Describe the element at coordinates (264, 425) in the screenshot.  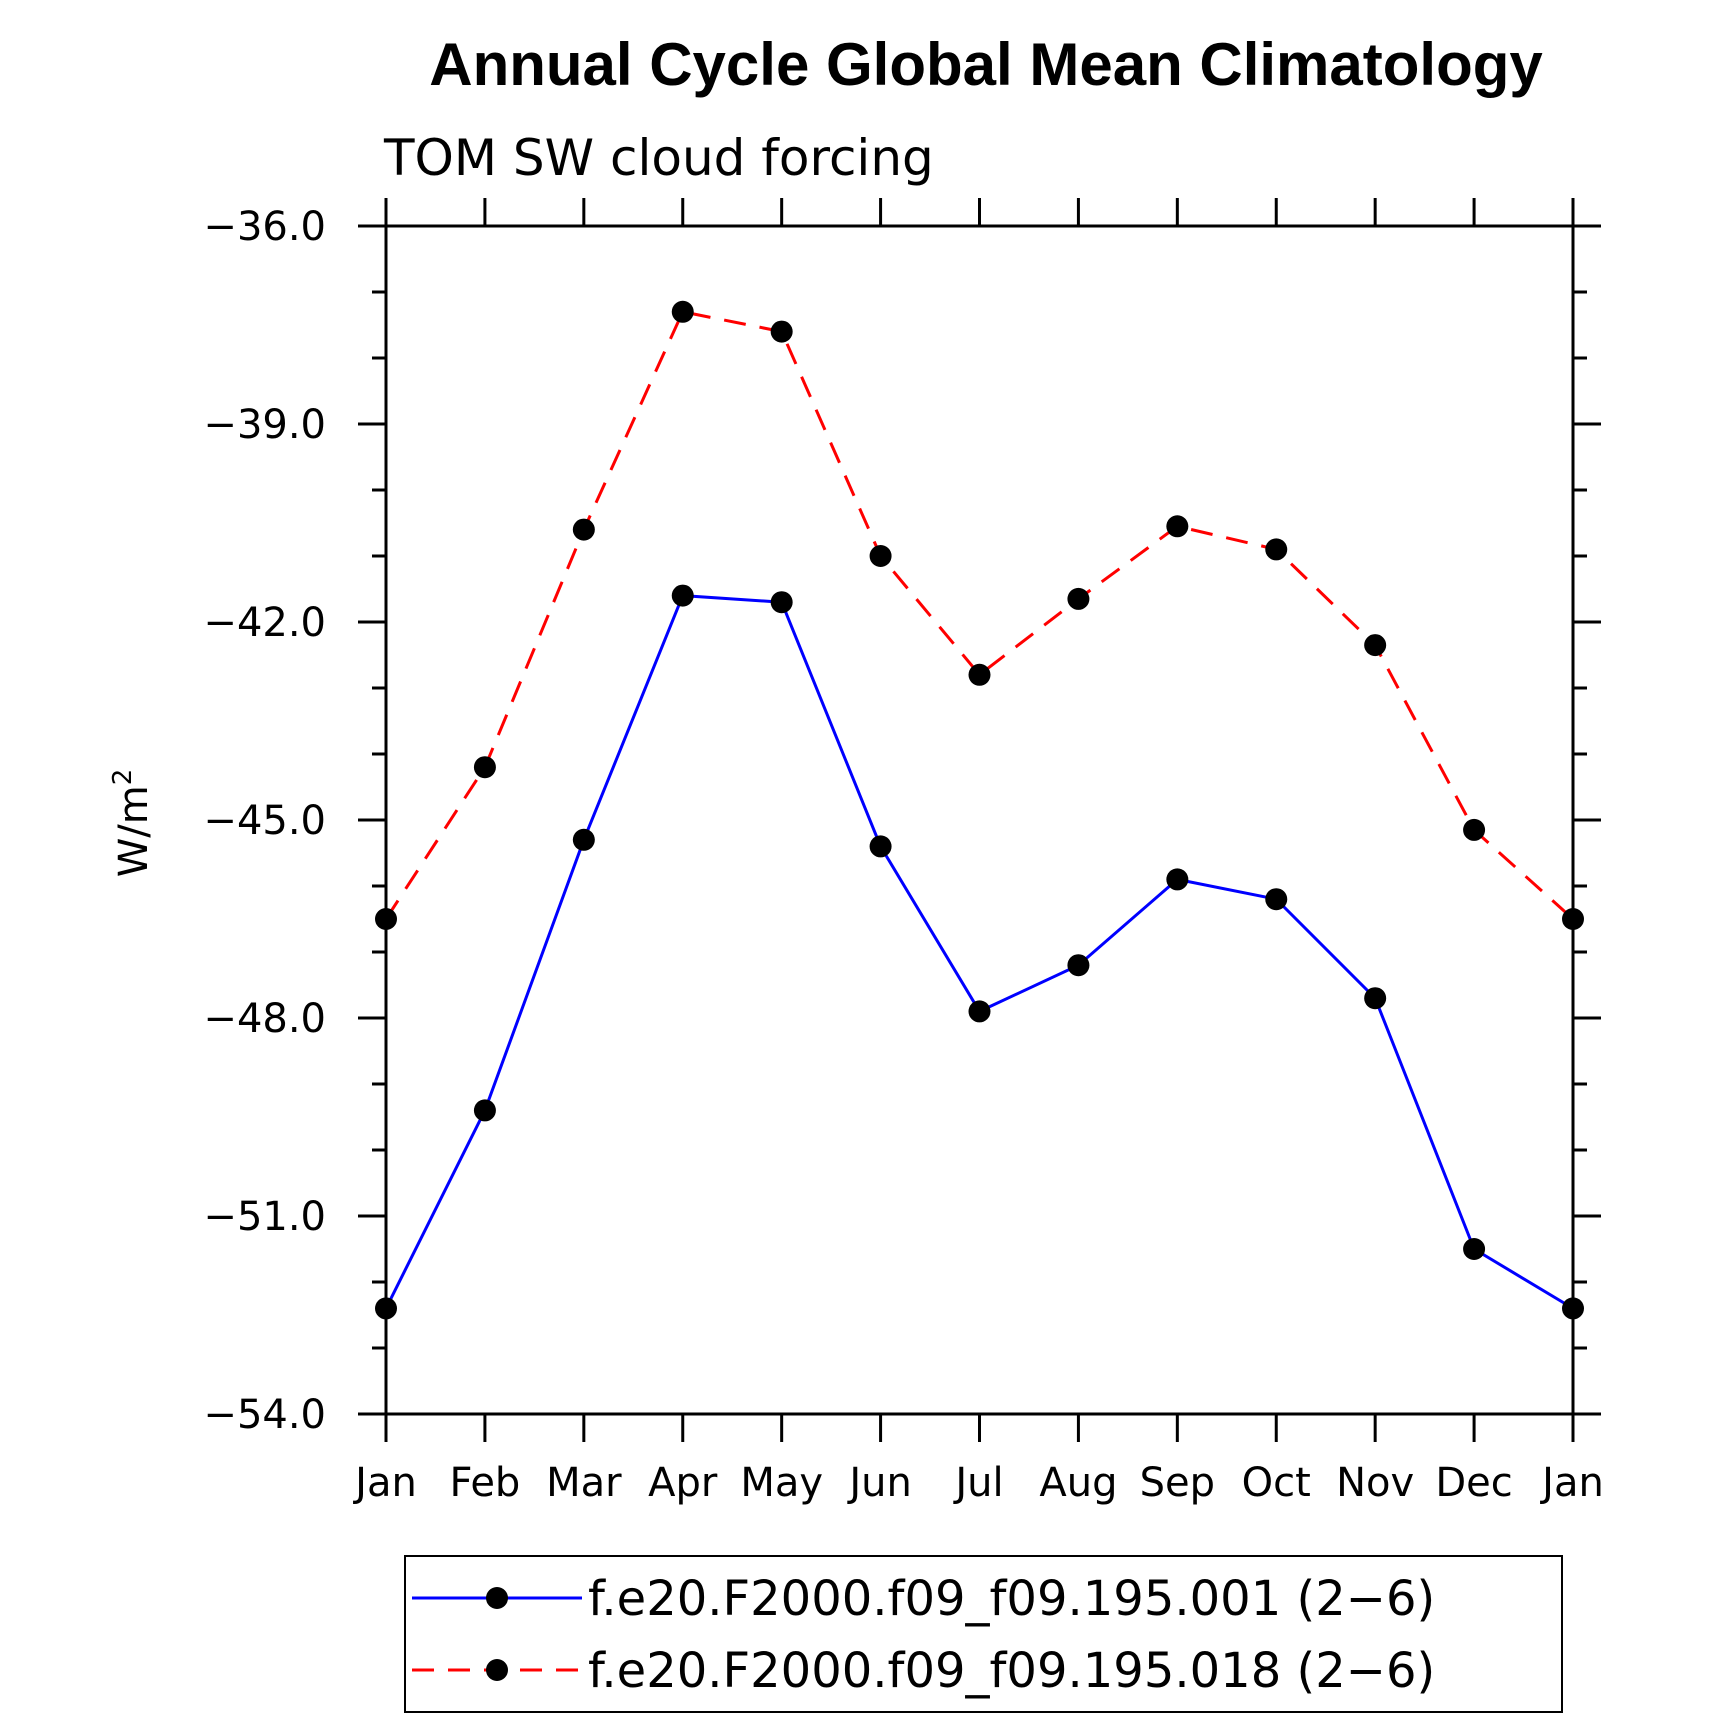
I see `y-tick-label: −39.0` at that location.